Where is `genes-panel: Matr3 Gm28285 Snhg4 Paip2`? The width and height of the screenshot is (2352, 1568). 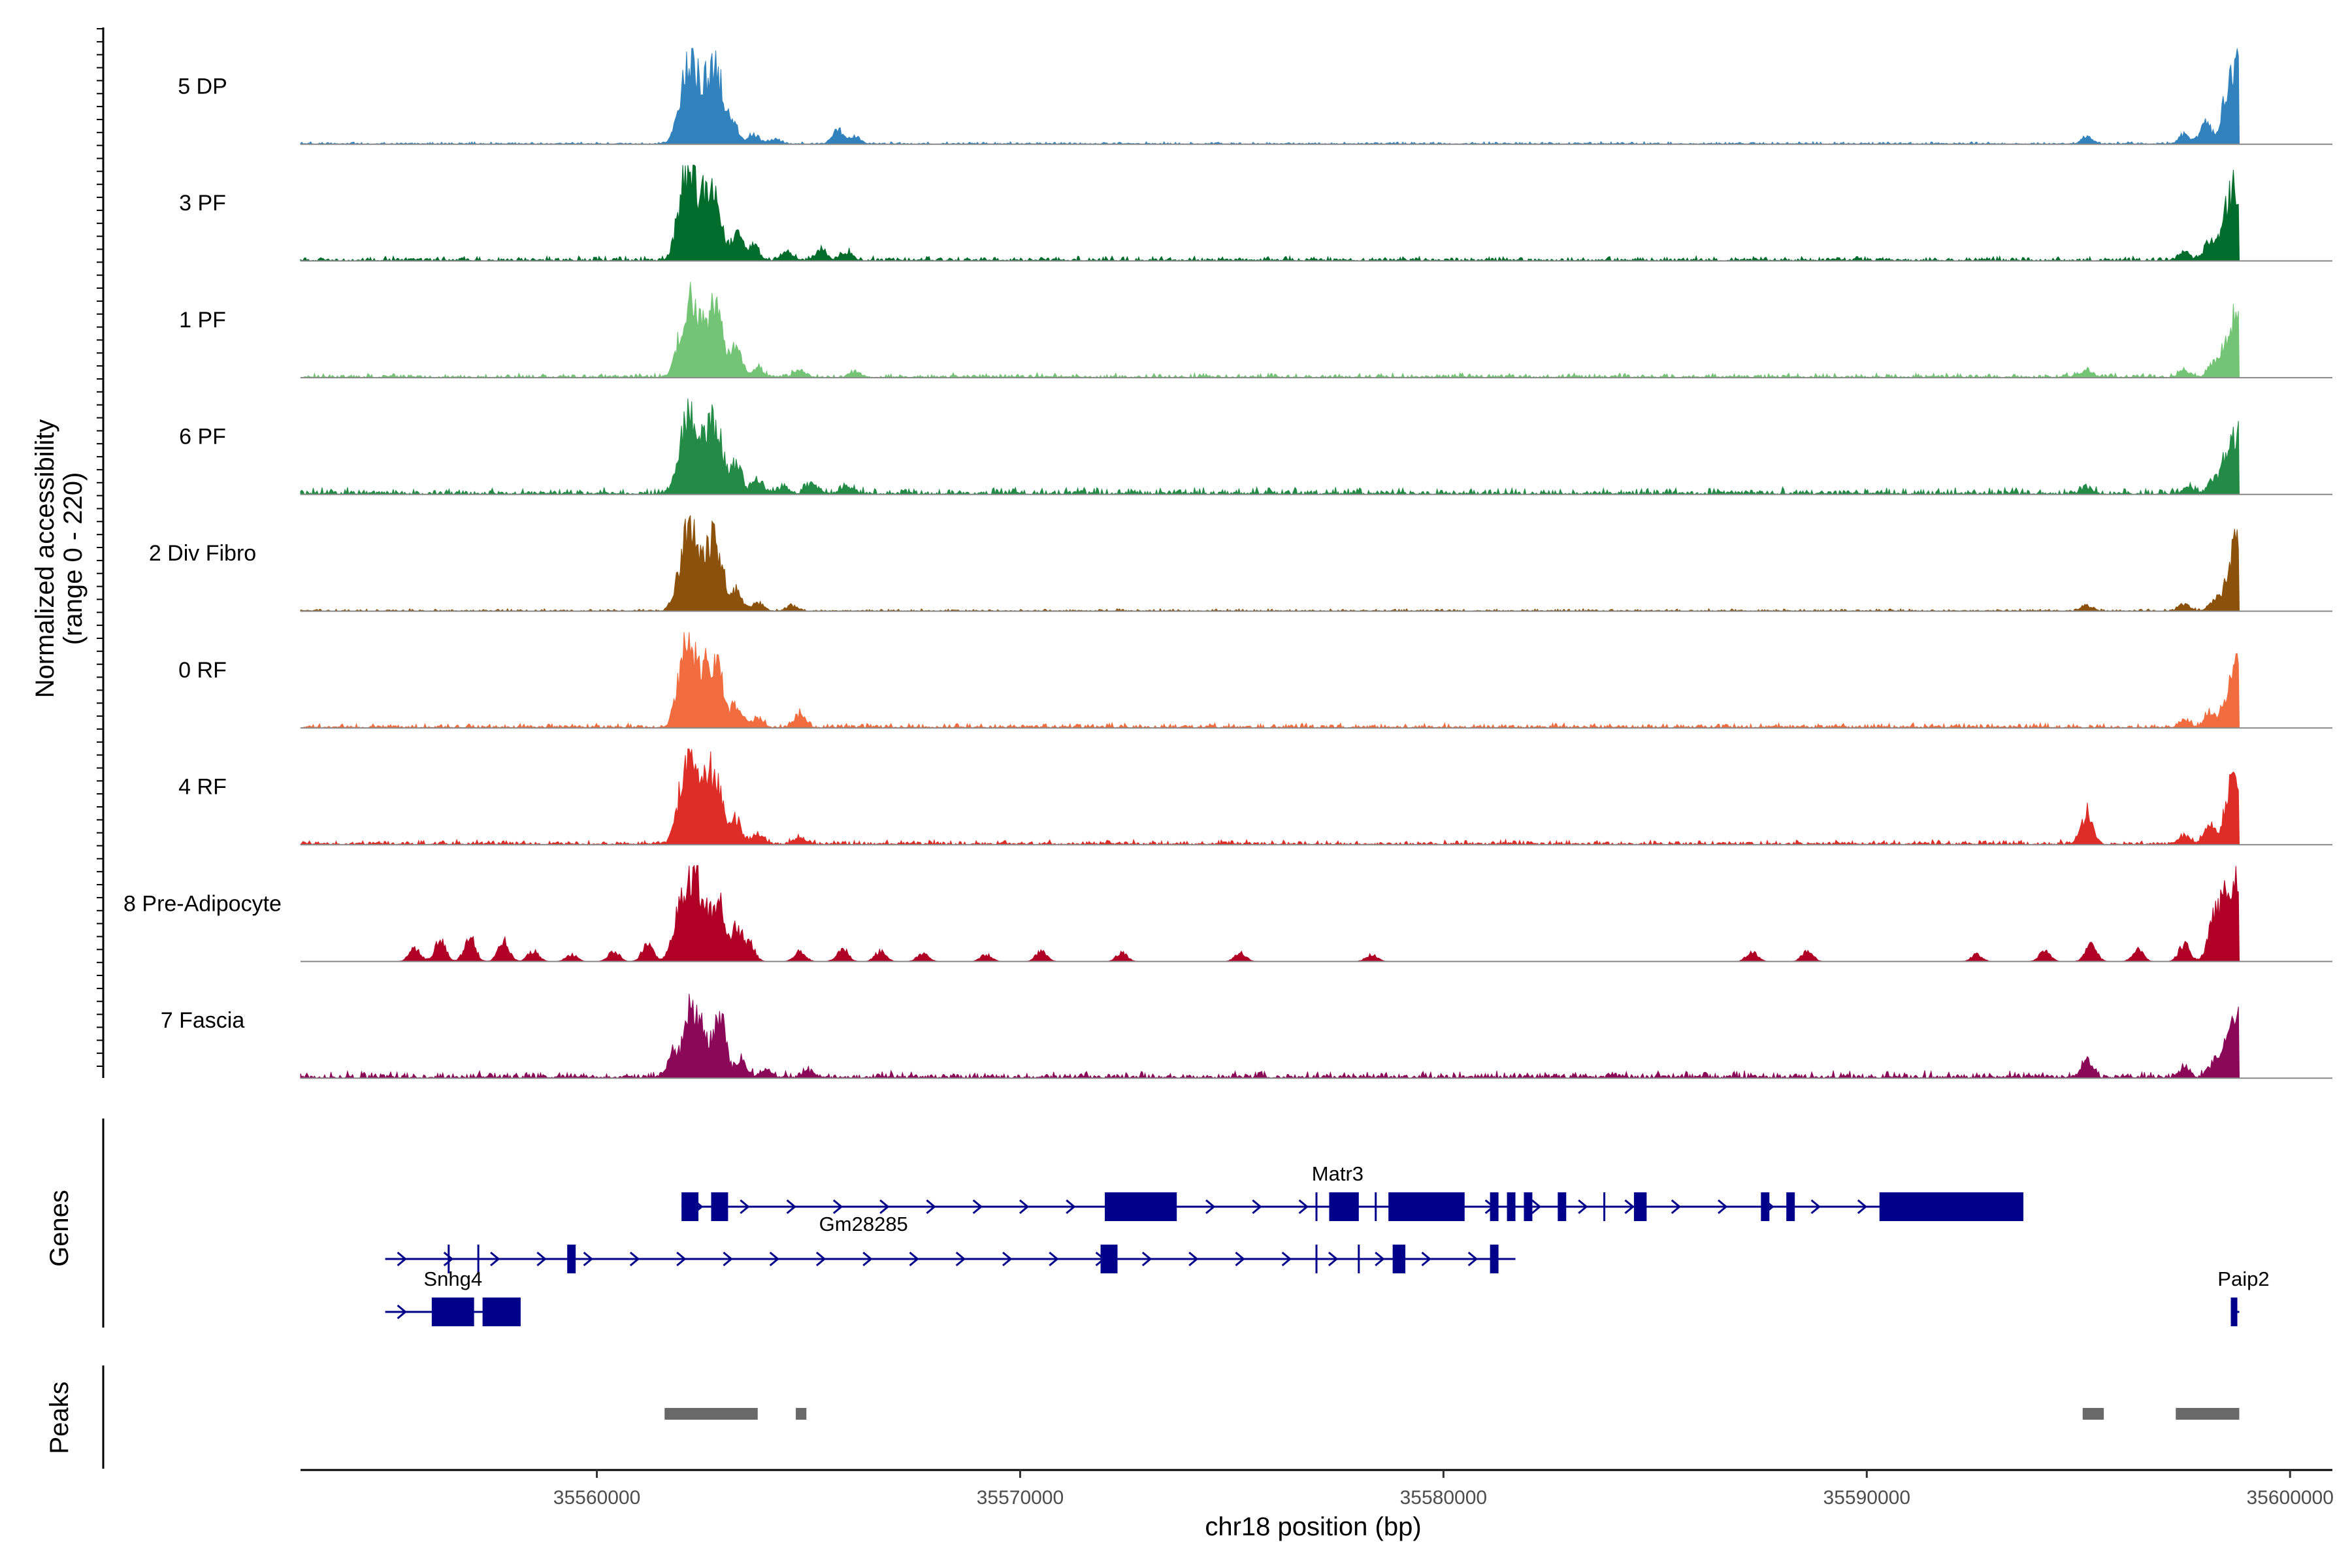 genes-panel: Matr3 Gm28285 Snhg4 Paip2 is located at coordinates (1327, 1244).